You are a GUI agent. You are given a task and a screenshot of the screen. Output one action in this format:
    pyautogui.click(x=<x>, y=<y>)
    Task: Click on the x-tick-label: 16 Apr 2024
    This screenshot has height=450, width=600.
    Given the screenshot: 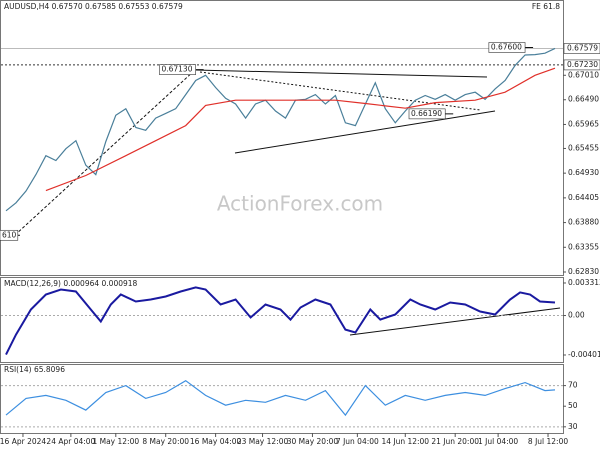 What is the action you would take?
    pyautogui.click(x=23, y=441)
    